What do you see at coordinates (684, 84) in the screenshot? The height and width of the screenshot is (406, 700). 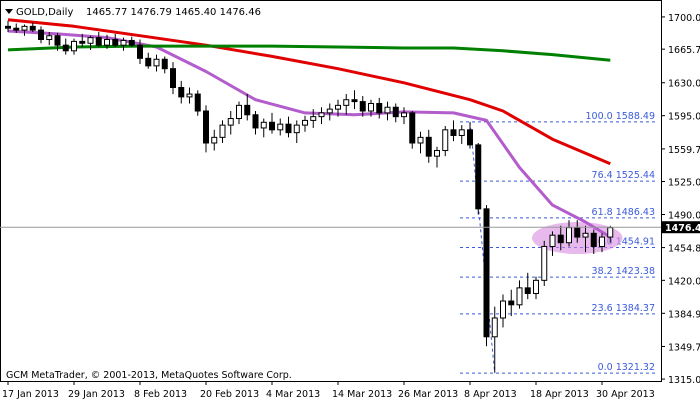 I see `price-tick-label: 1630.05` at bounding box center [684, 84].